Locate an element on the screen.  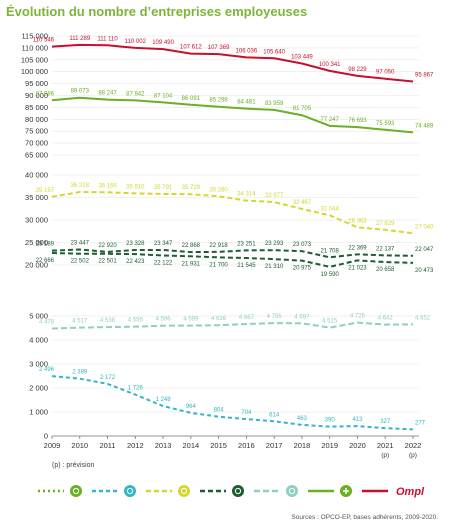
data-label: 22 502 is located at coordinates (80, 262).